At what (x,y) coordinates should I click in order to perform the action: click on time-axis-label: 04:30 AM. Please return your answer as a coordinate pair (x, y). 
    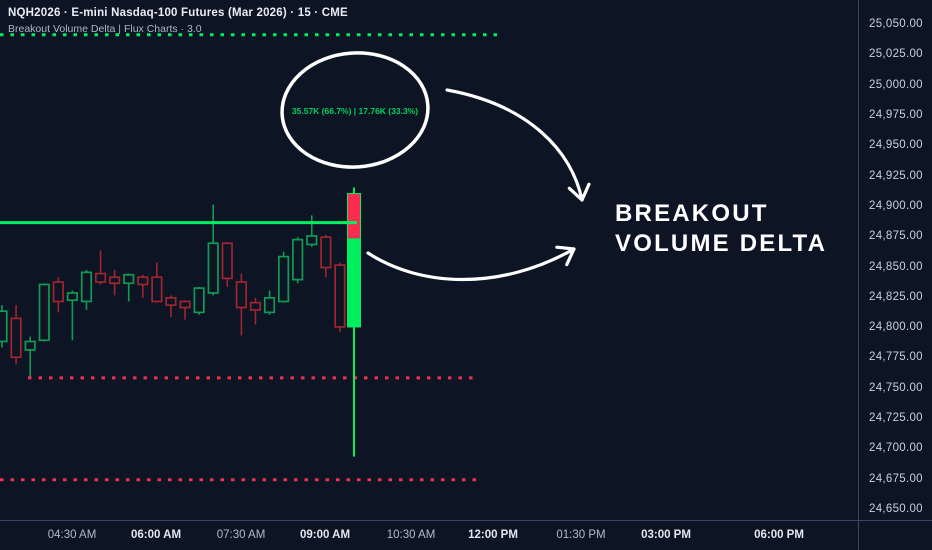
    Looking at the image, I should click on (72, 535).